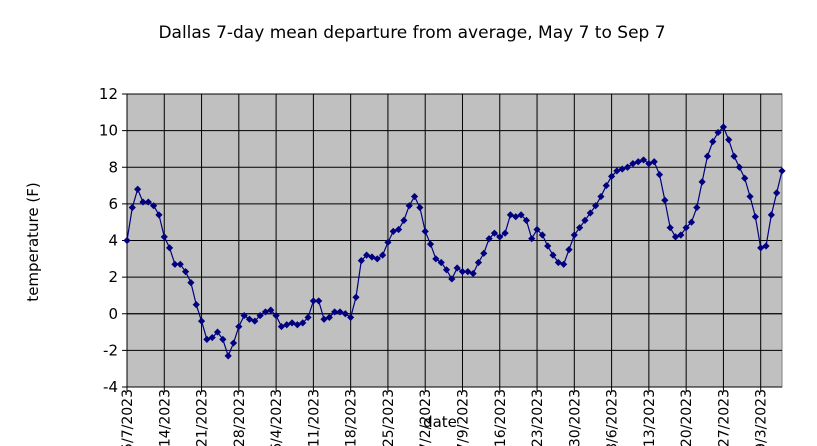  I want to click on x-tick-label: 8/6/2023, so click(613, 417).